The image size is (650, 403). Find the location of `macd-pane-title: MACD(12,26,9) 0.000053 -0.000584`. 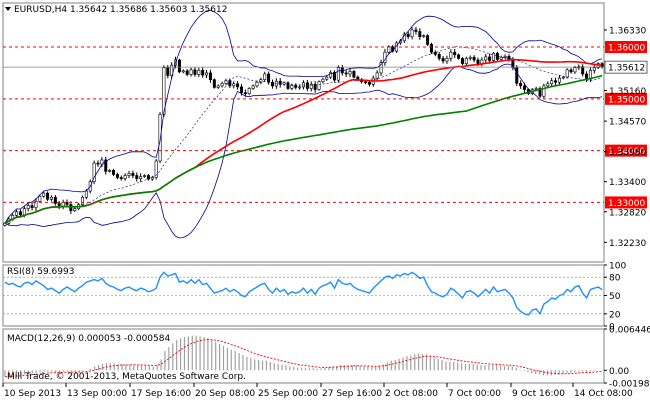

macd-pane-title: MACD(12,26,9) 0.000053 -0.000584 is located at coordinates (88, 339).